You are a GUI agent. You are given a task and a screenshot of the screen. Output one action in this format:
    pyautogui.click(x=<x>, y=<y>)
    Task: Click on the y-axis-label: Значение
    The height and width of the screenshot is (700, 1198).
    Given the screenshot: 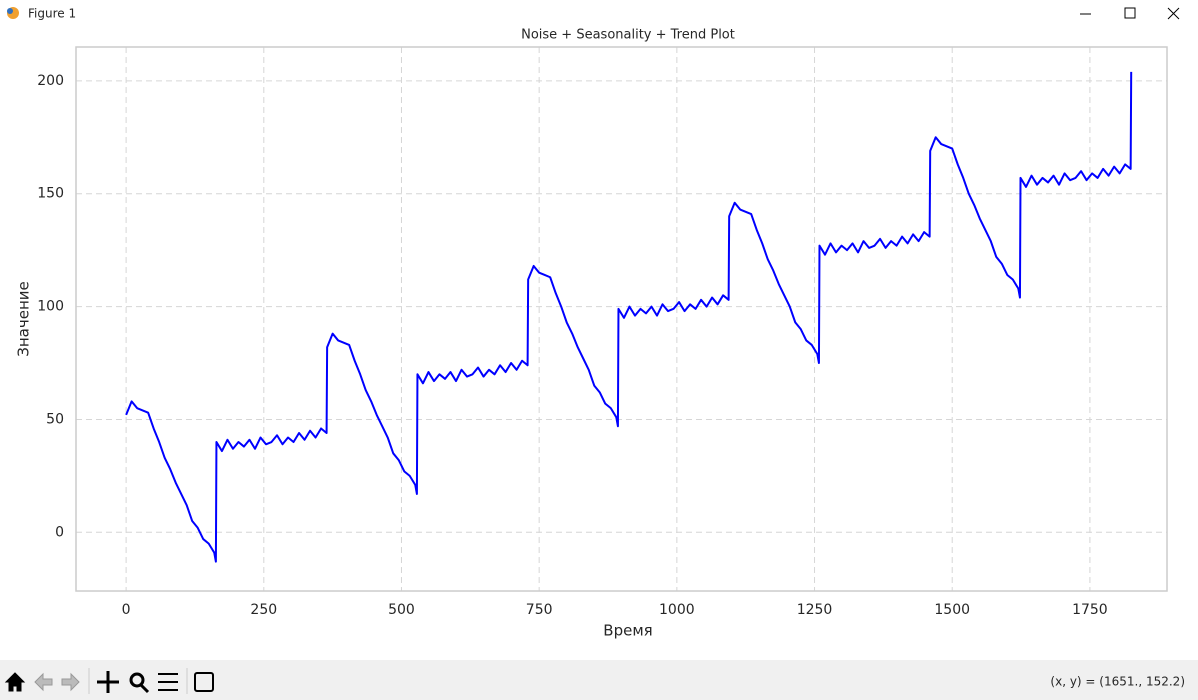 What is the action you would take?
    pyautogui.click(x=24, y=319)
    